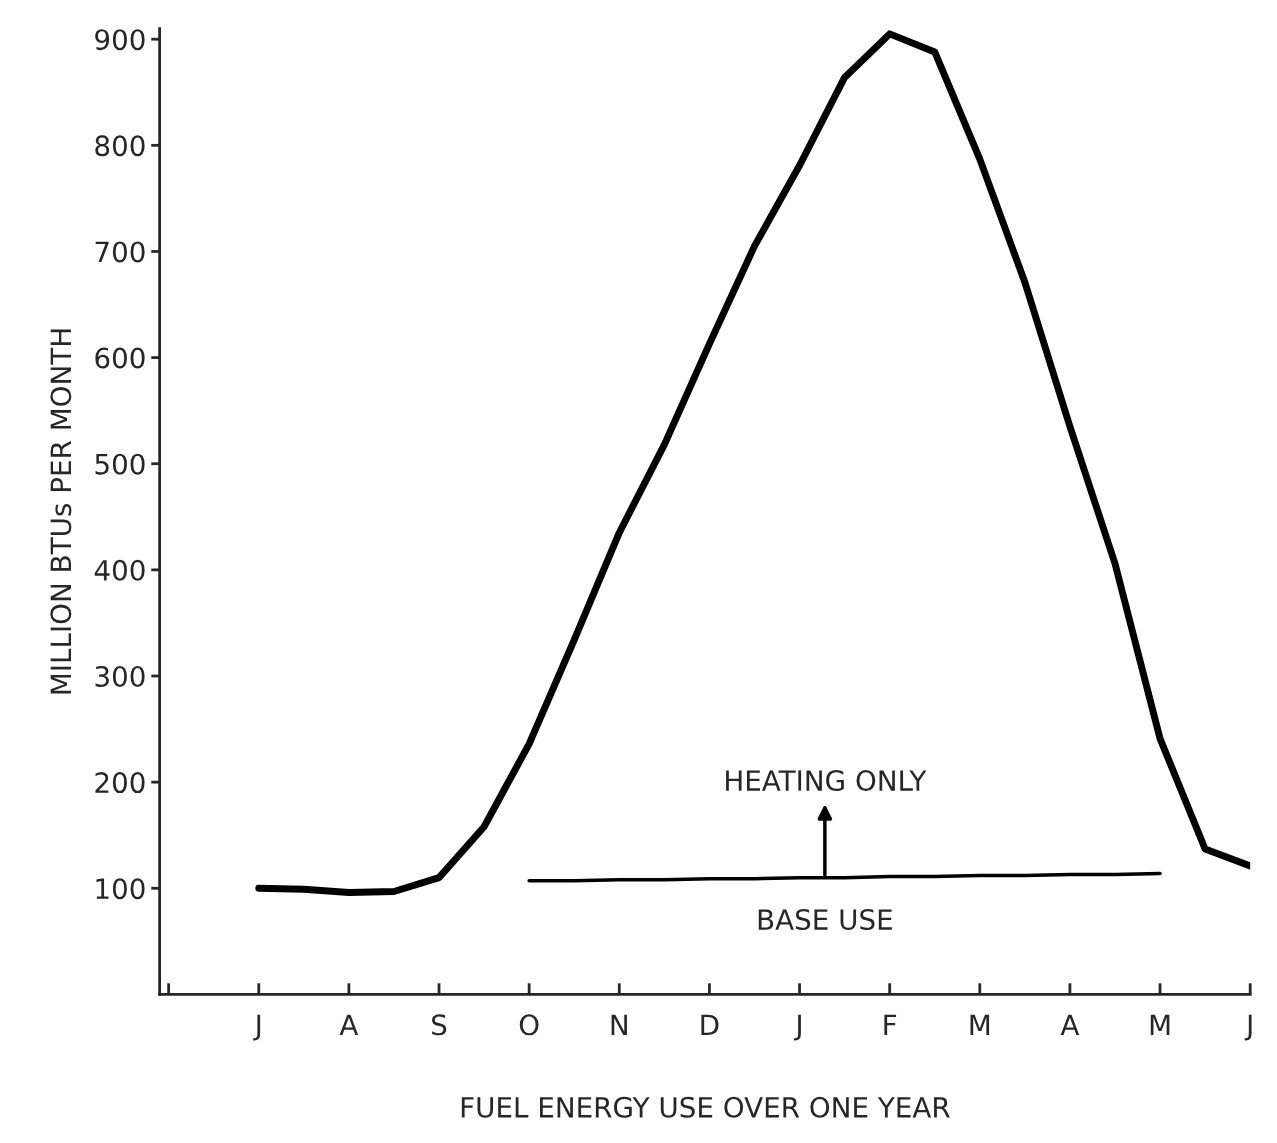 This screenshot has width=1277, height=1143. I want to click on x-tick-label: D, so click(710, 1024).